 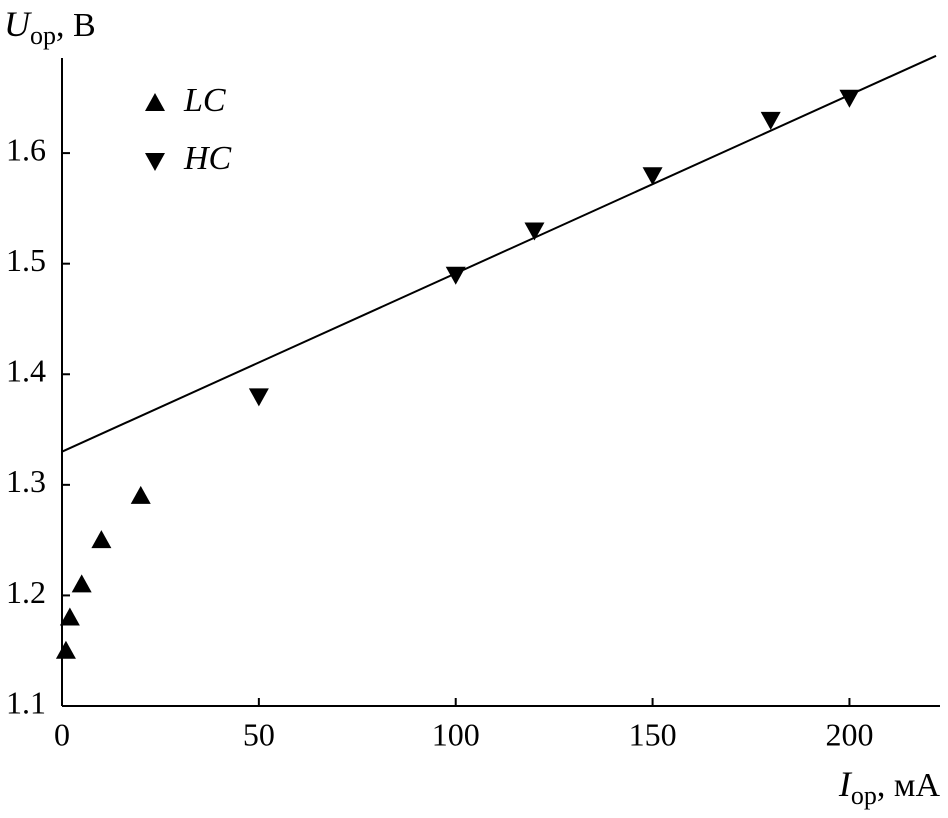 I want to click on x-tick-label: 150, so click(x=653, y=734).